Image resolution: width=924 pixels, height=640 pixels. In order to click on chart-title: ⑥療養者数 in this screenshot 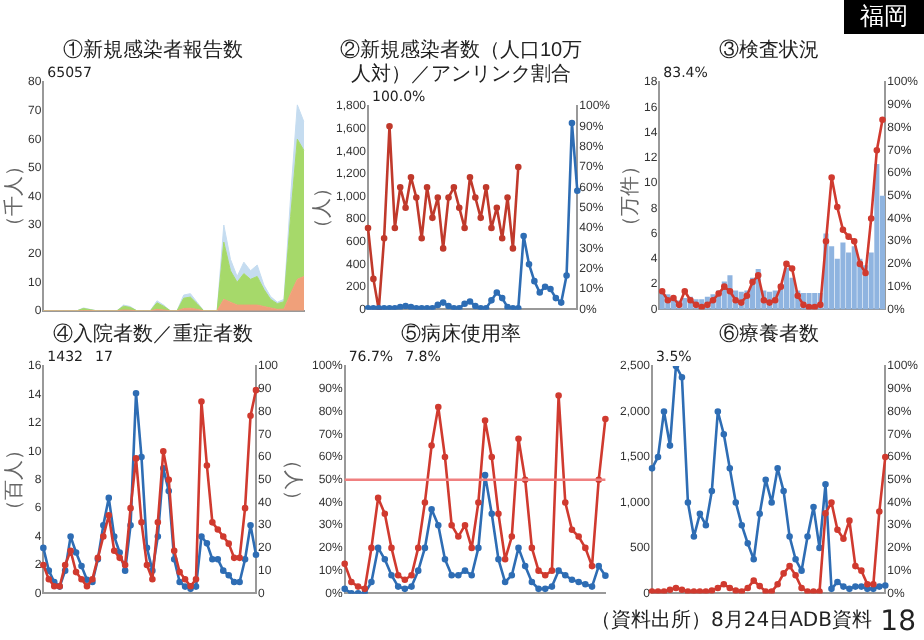, I will do `click(769, 333)`.